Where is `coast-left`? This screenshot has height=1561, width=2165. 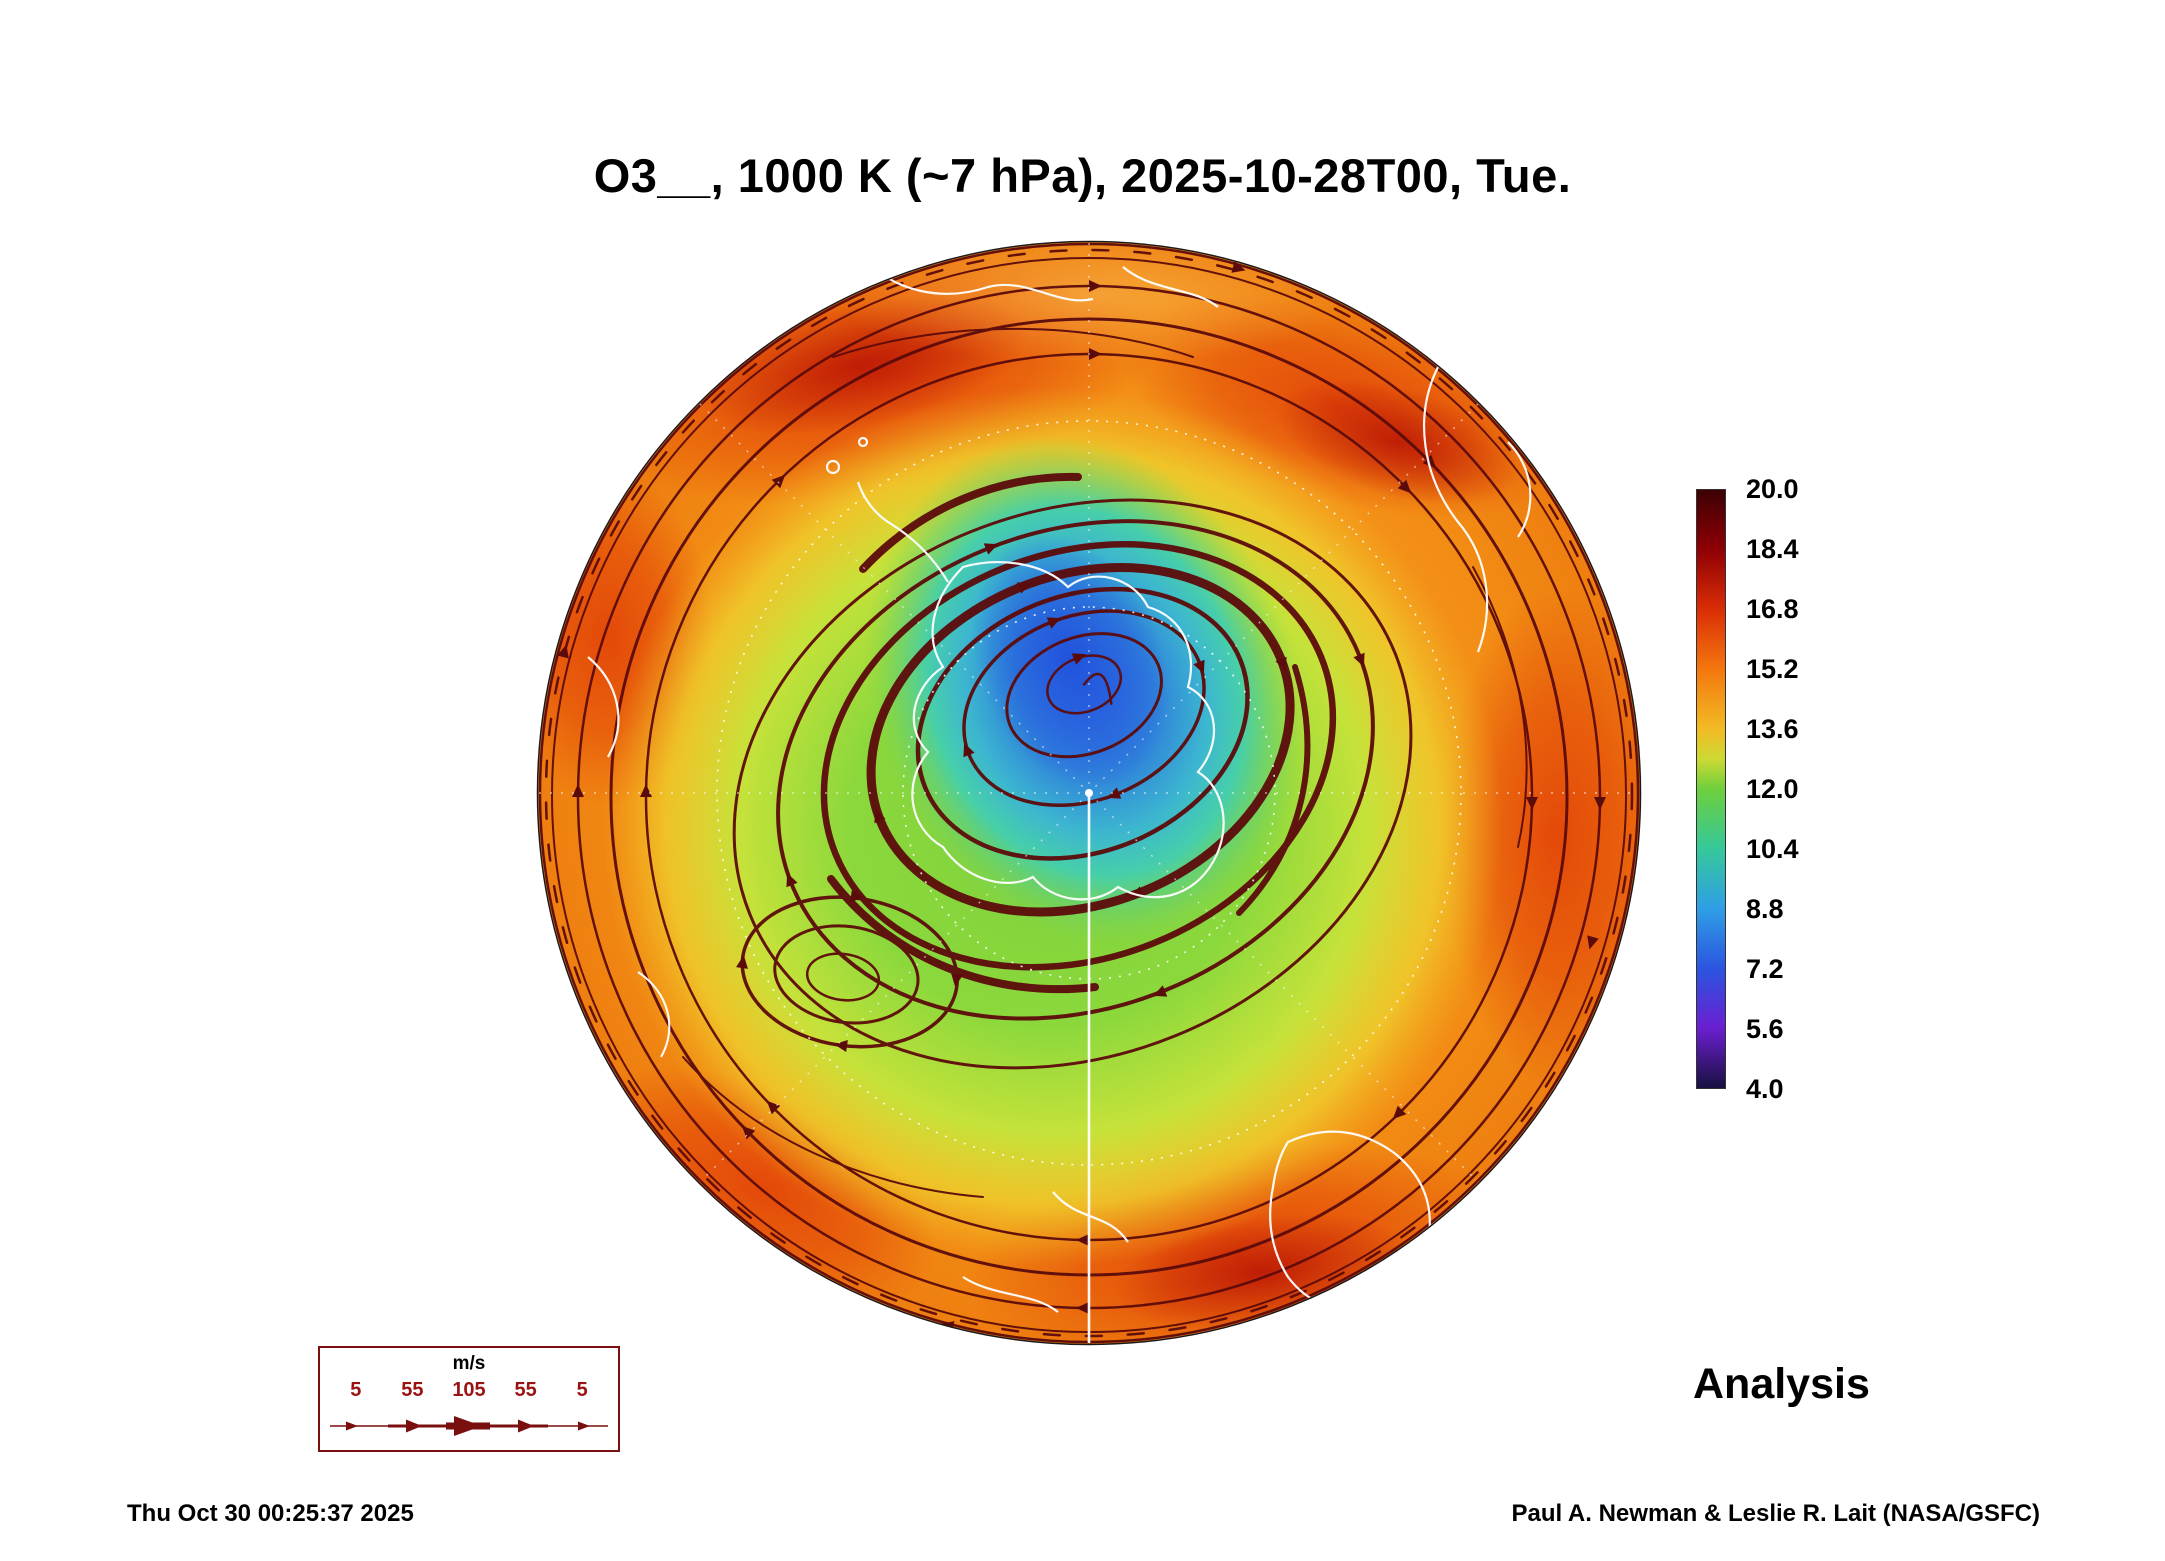 coast-left is located at coordinates (603, 707).